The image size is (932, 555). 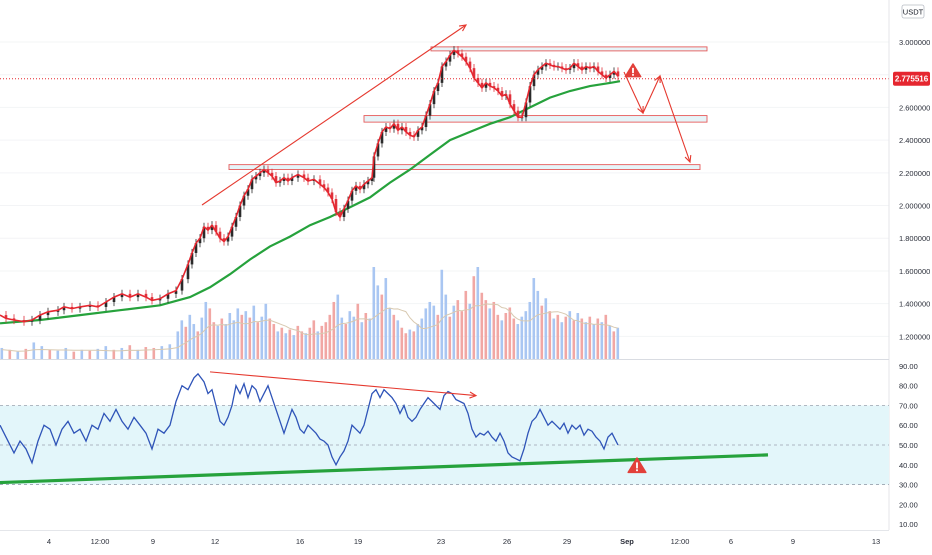 What do you see at coordinates (914, 238) in the screenshot?
I see `price-tick-label: 1.800000` at bounding box center [914, 238].